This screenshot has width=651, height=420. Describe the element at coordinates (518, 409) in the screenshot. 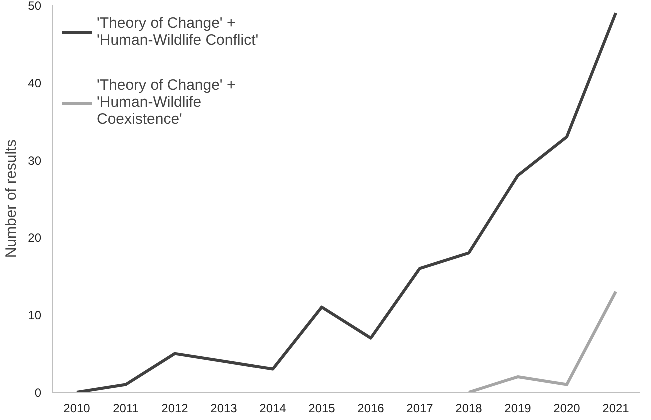

I see `x-tick-label: 2019` at that location.